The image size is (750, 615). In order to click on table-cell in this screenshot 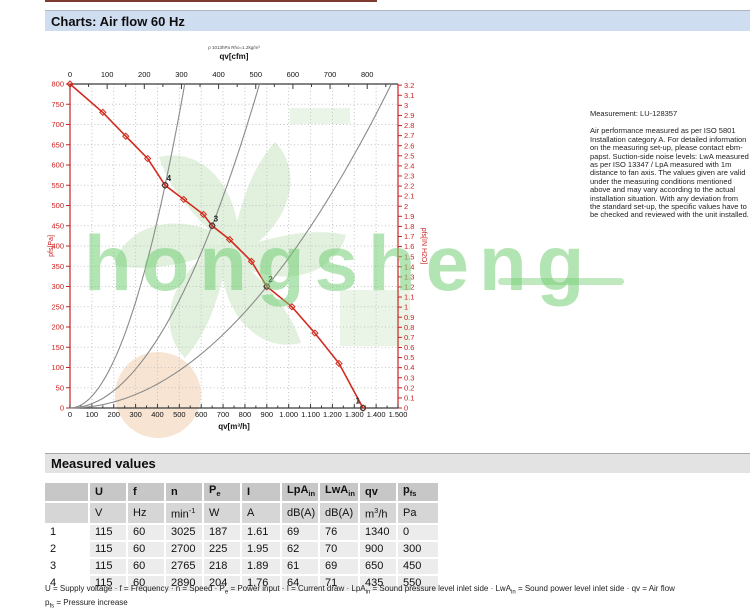, I will do `click(66, 492)`.